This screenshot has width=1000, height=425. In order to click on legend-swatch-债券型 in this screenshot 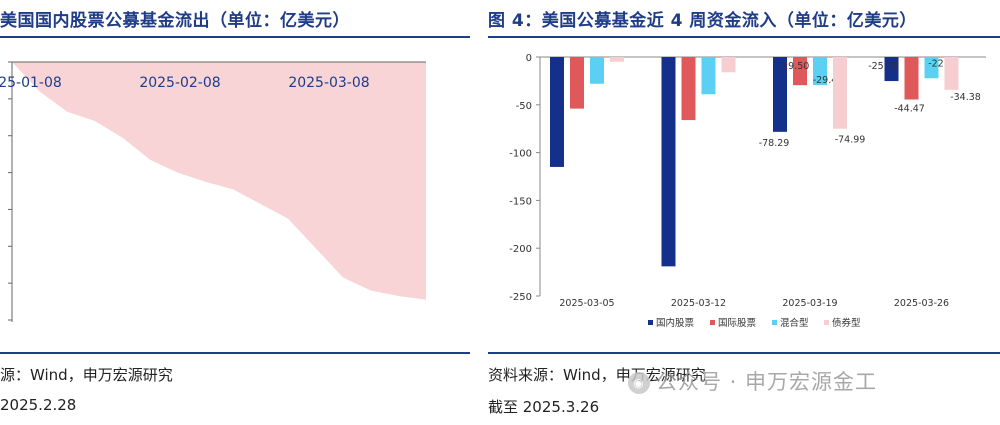, I will do `click(826, 322)`.